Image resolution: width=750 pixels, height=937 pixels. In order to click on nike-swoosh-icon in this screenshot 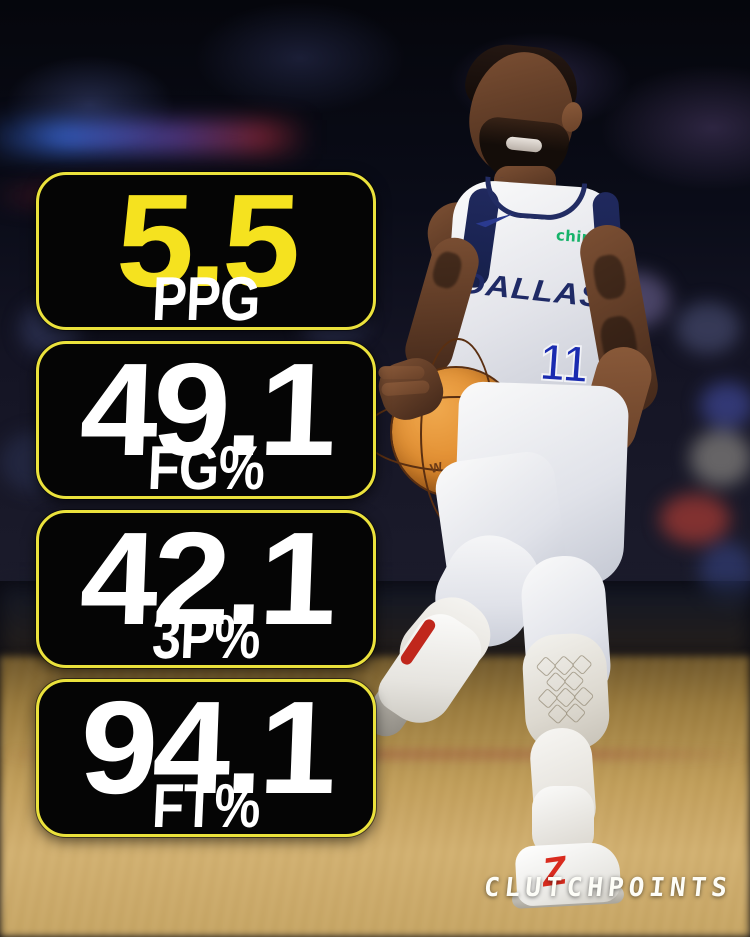, I will do `click(495, 220)`.